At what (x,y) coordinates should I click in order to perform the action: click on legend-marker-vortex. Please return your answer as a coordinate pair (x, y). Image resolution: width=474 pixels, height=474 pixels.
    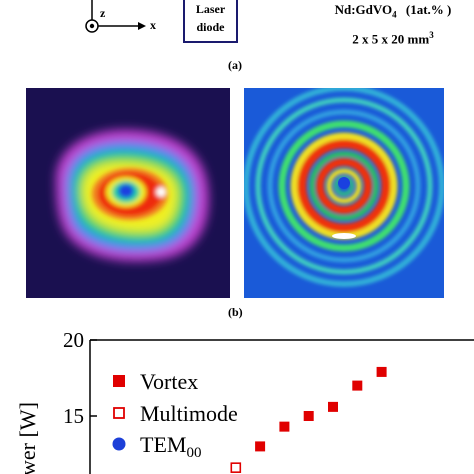
    Looking at the image, I should click on (119, 381).